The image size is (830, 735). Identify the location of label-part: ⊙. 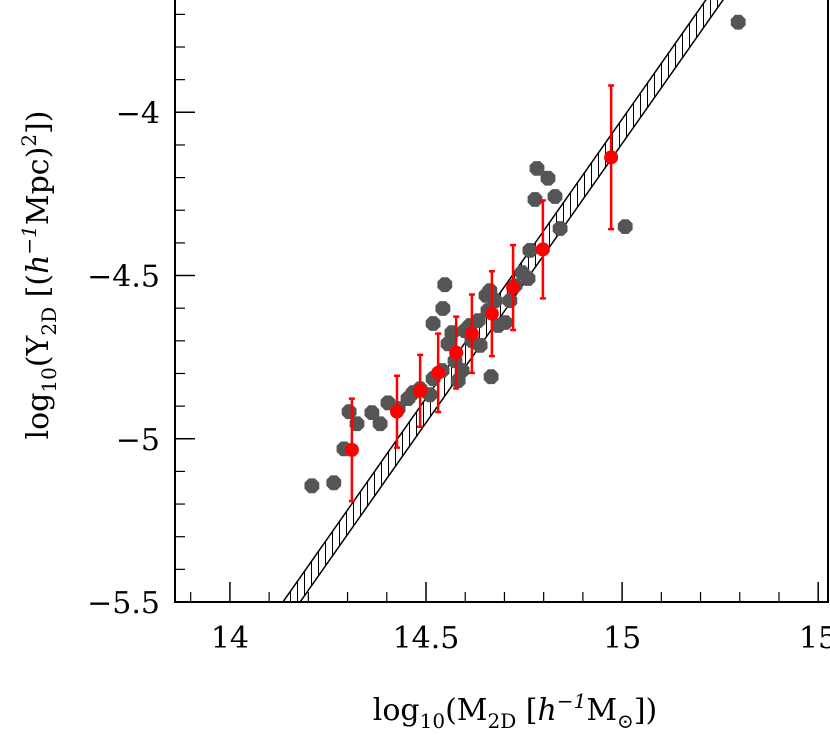
(625, 721).